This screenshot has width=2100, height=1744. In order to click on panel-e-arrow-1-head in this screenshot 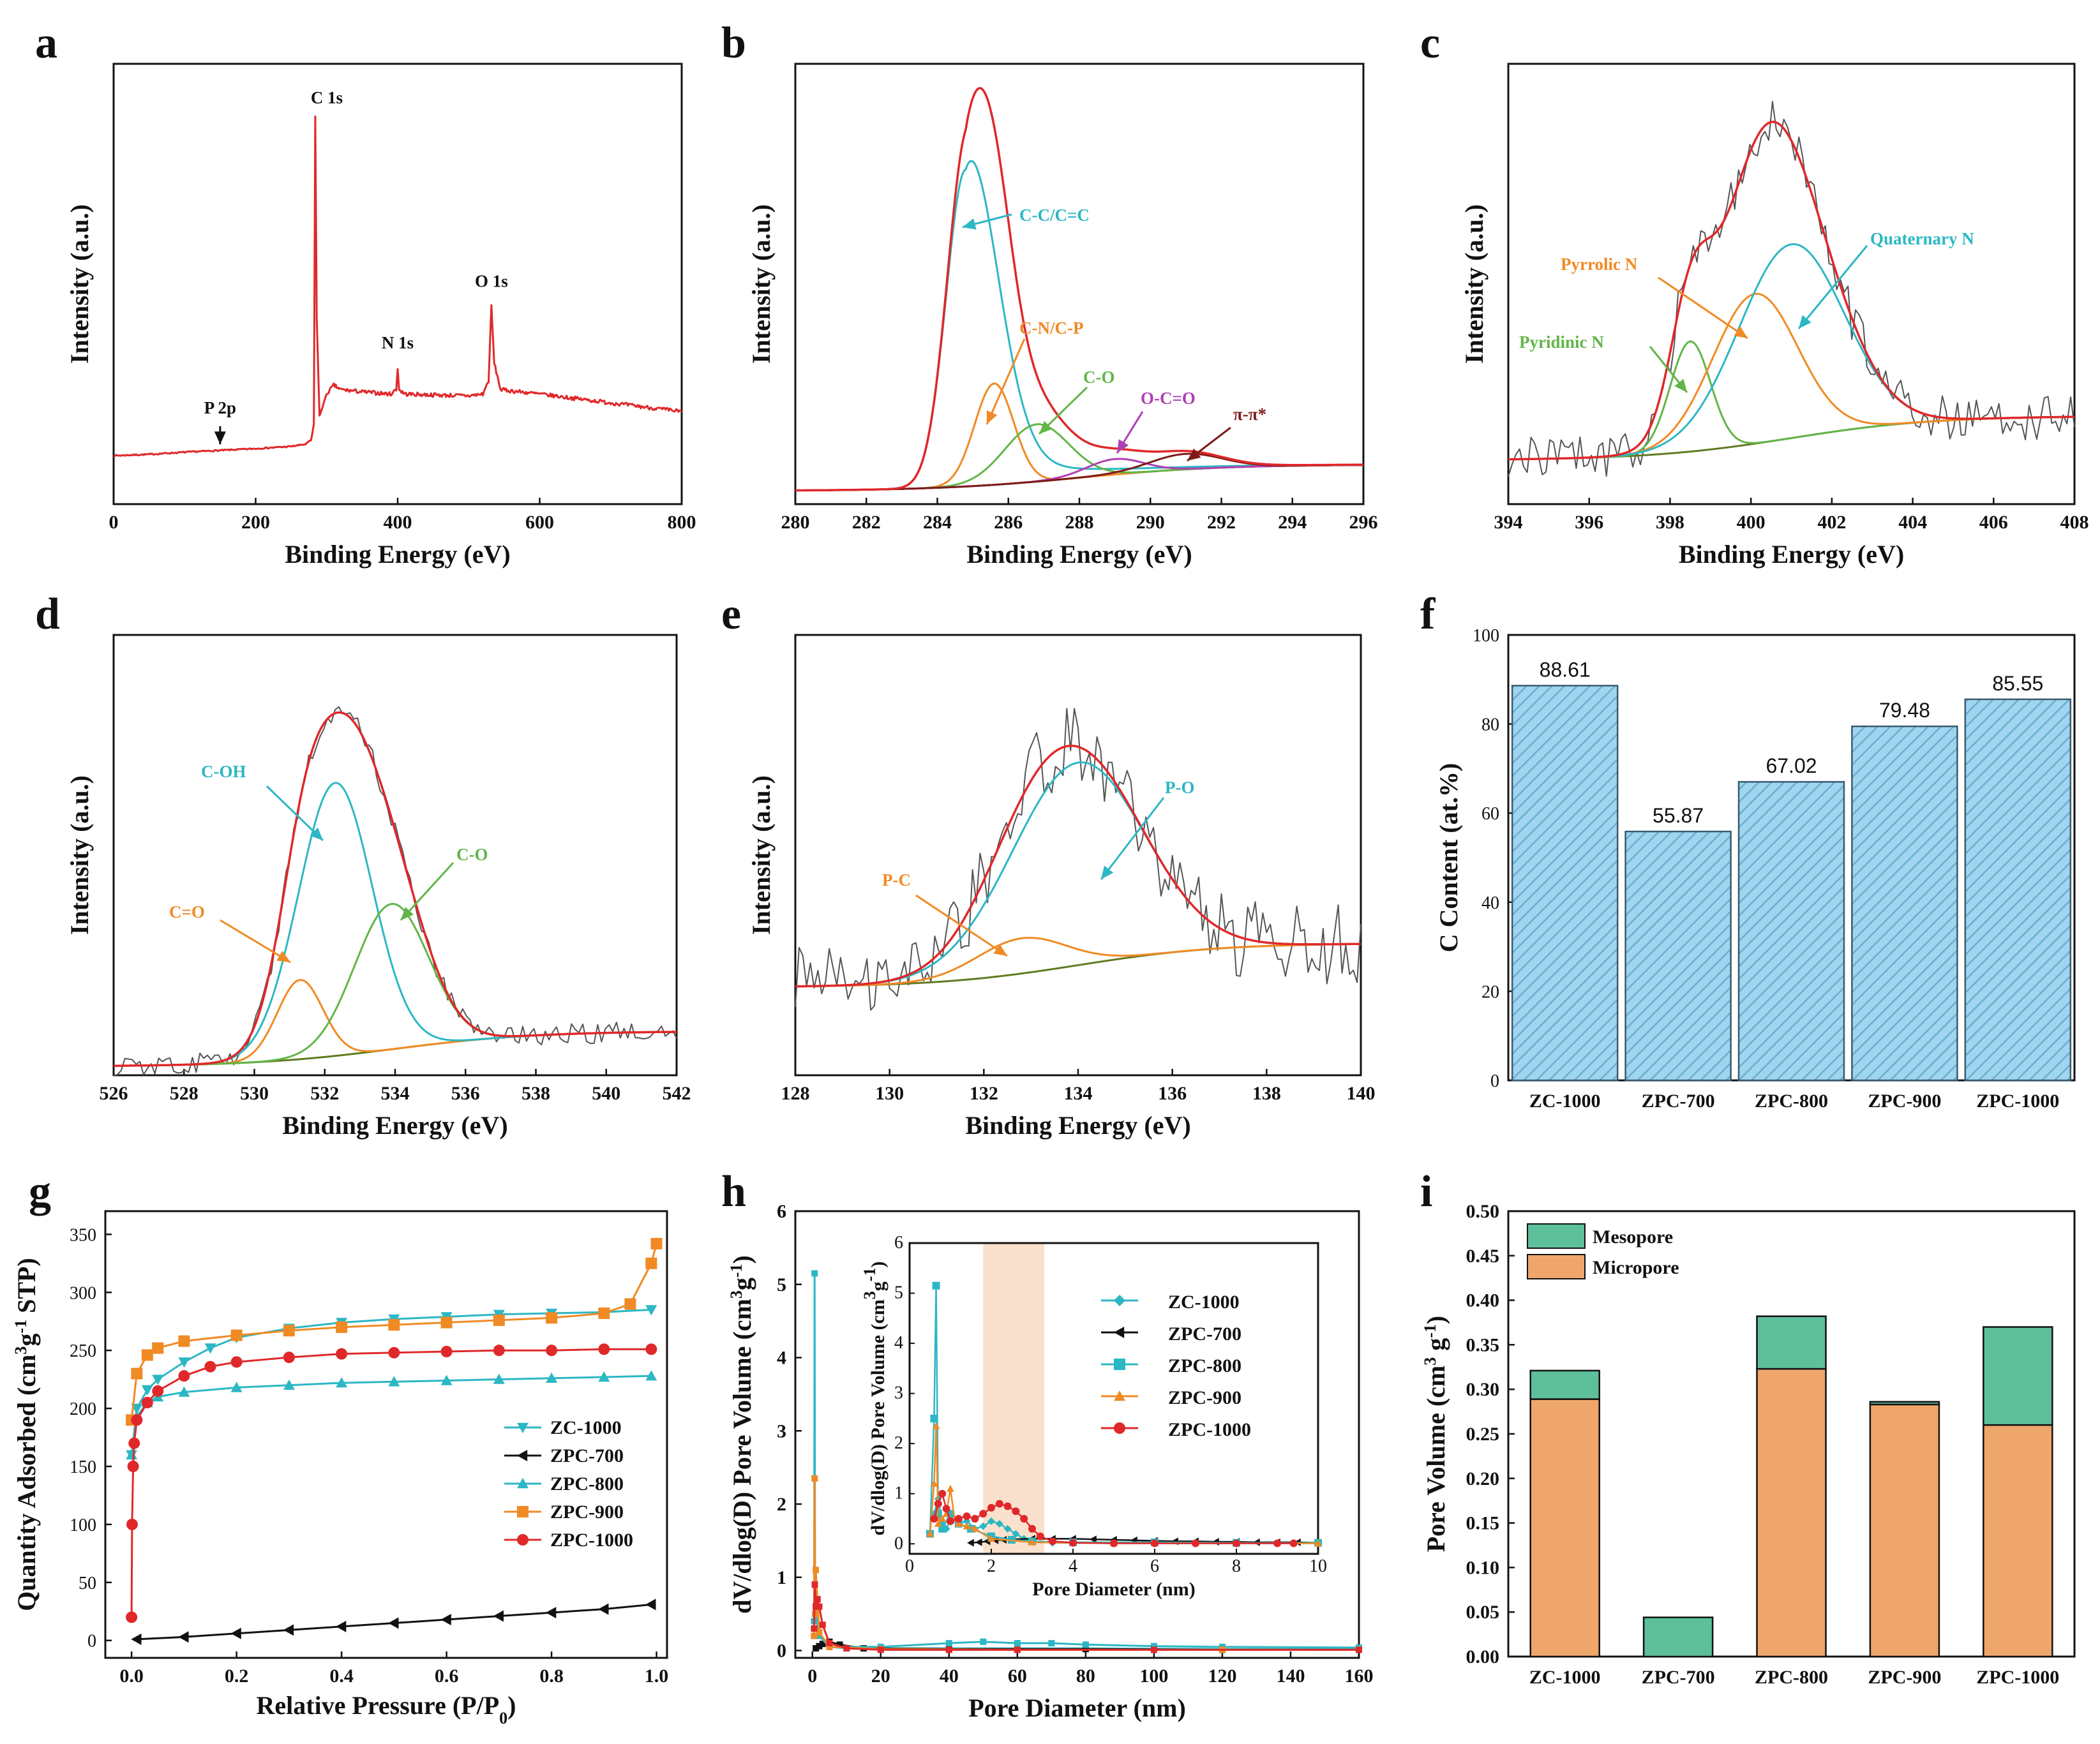, I will do `click(1000, 950)`.